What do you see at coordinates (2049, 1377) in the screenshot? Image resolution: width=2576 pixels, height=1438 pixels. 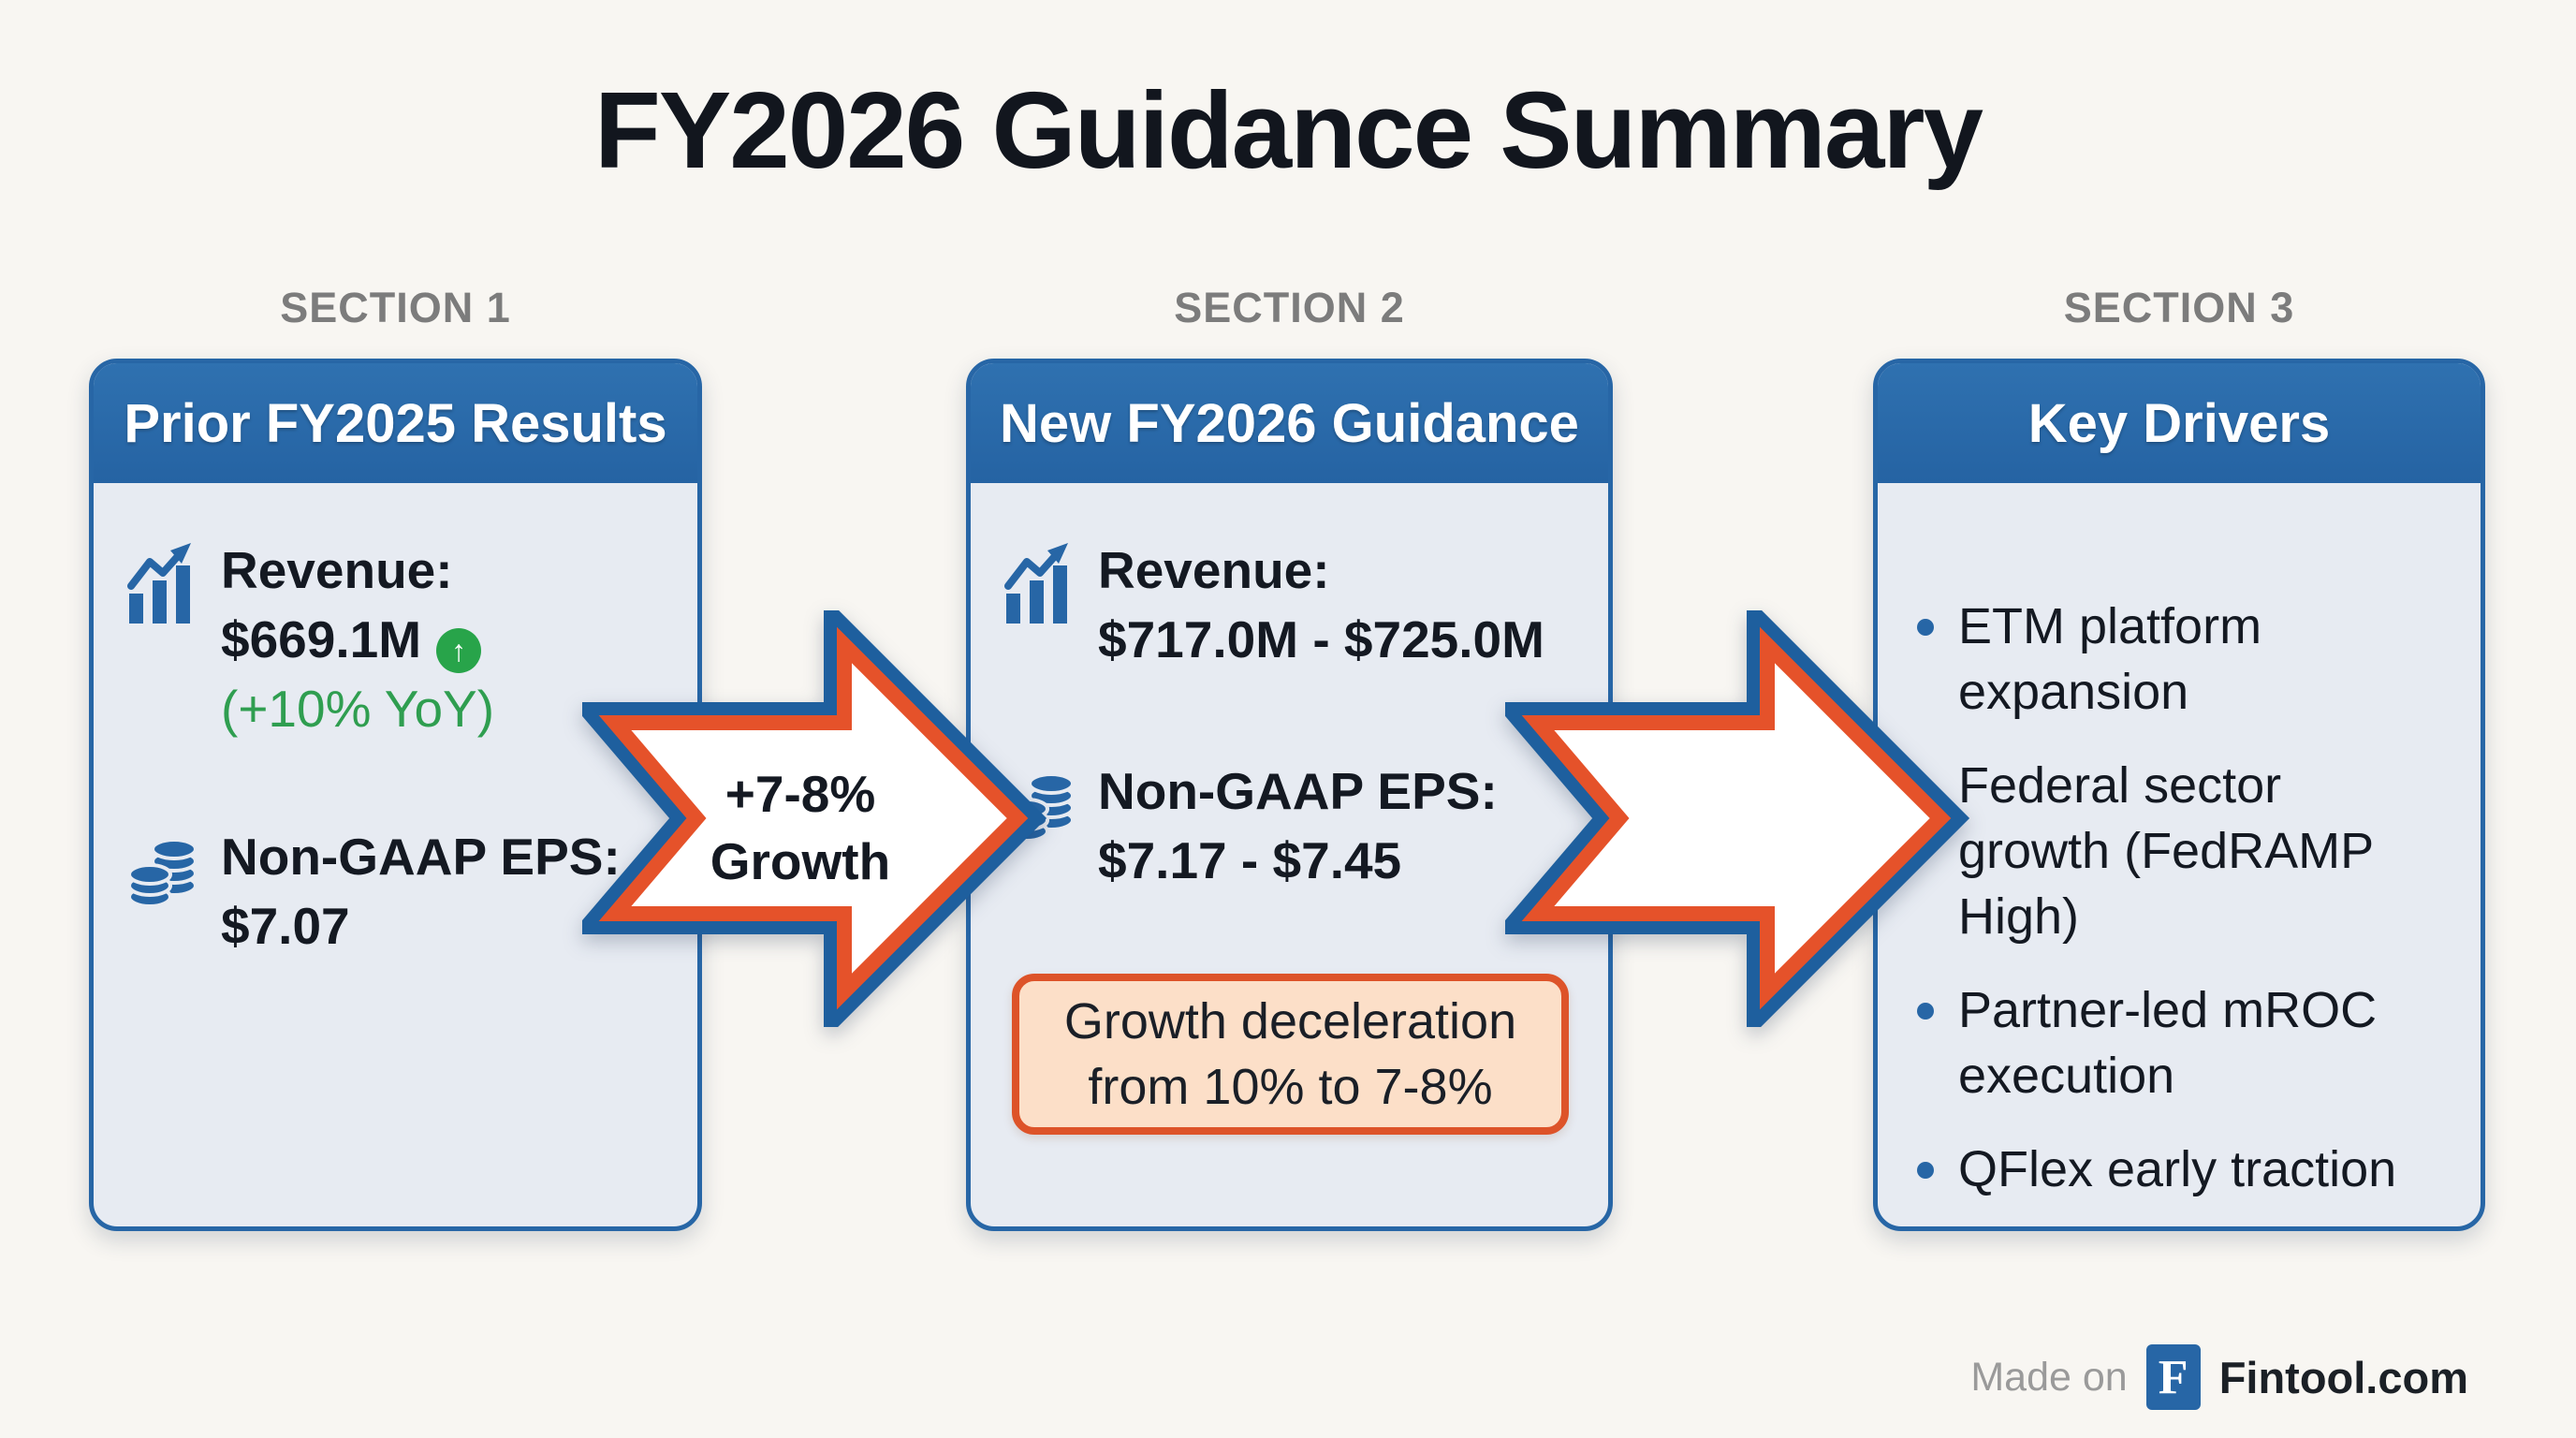 I see `made-on-text: Made on` at bounding box center [2049, 1377].